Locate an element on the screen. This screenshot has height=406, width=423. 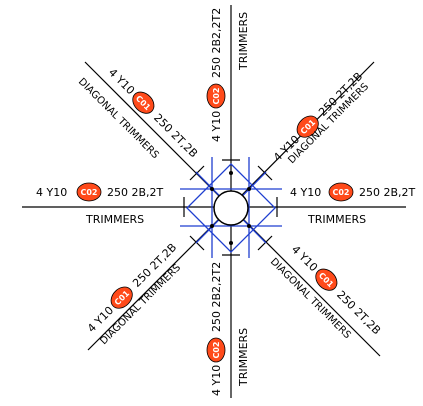
right-bar-spec: 250 2B,2T is located at coordinates (387, 192).